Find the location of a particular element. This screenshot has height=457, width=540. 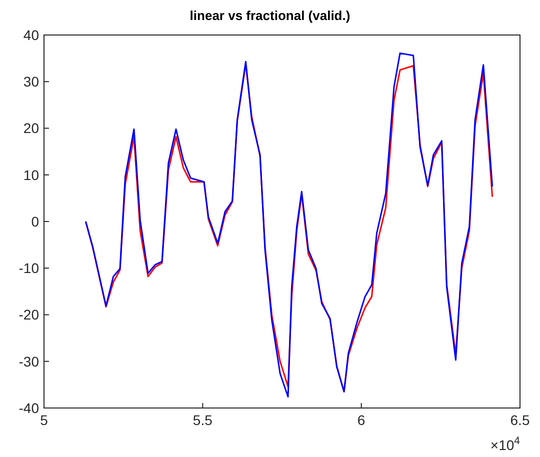

x-tick-label: 5 is located at coordinates (44, 420).